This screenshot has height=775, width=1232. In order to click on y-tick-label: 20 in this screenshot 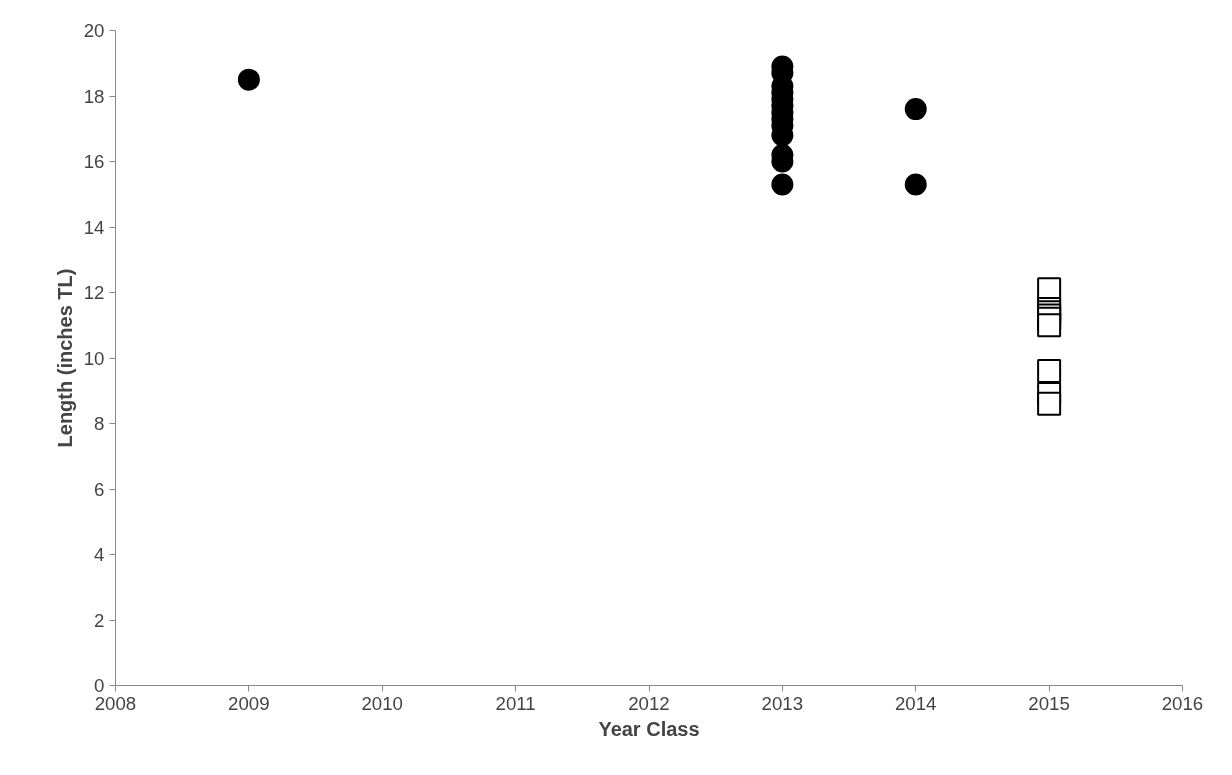, I will do `click(94, 30)`.